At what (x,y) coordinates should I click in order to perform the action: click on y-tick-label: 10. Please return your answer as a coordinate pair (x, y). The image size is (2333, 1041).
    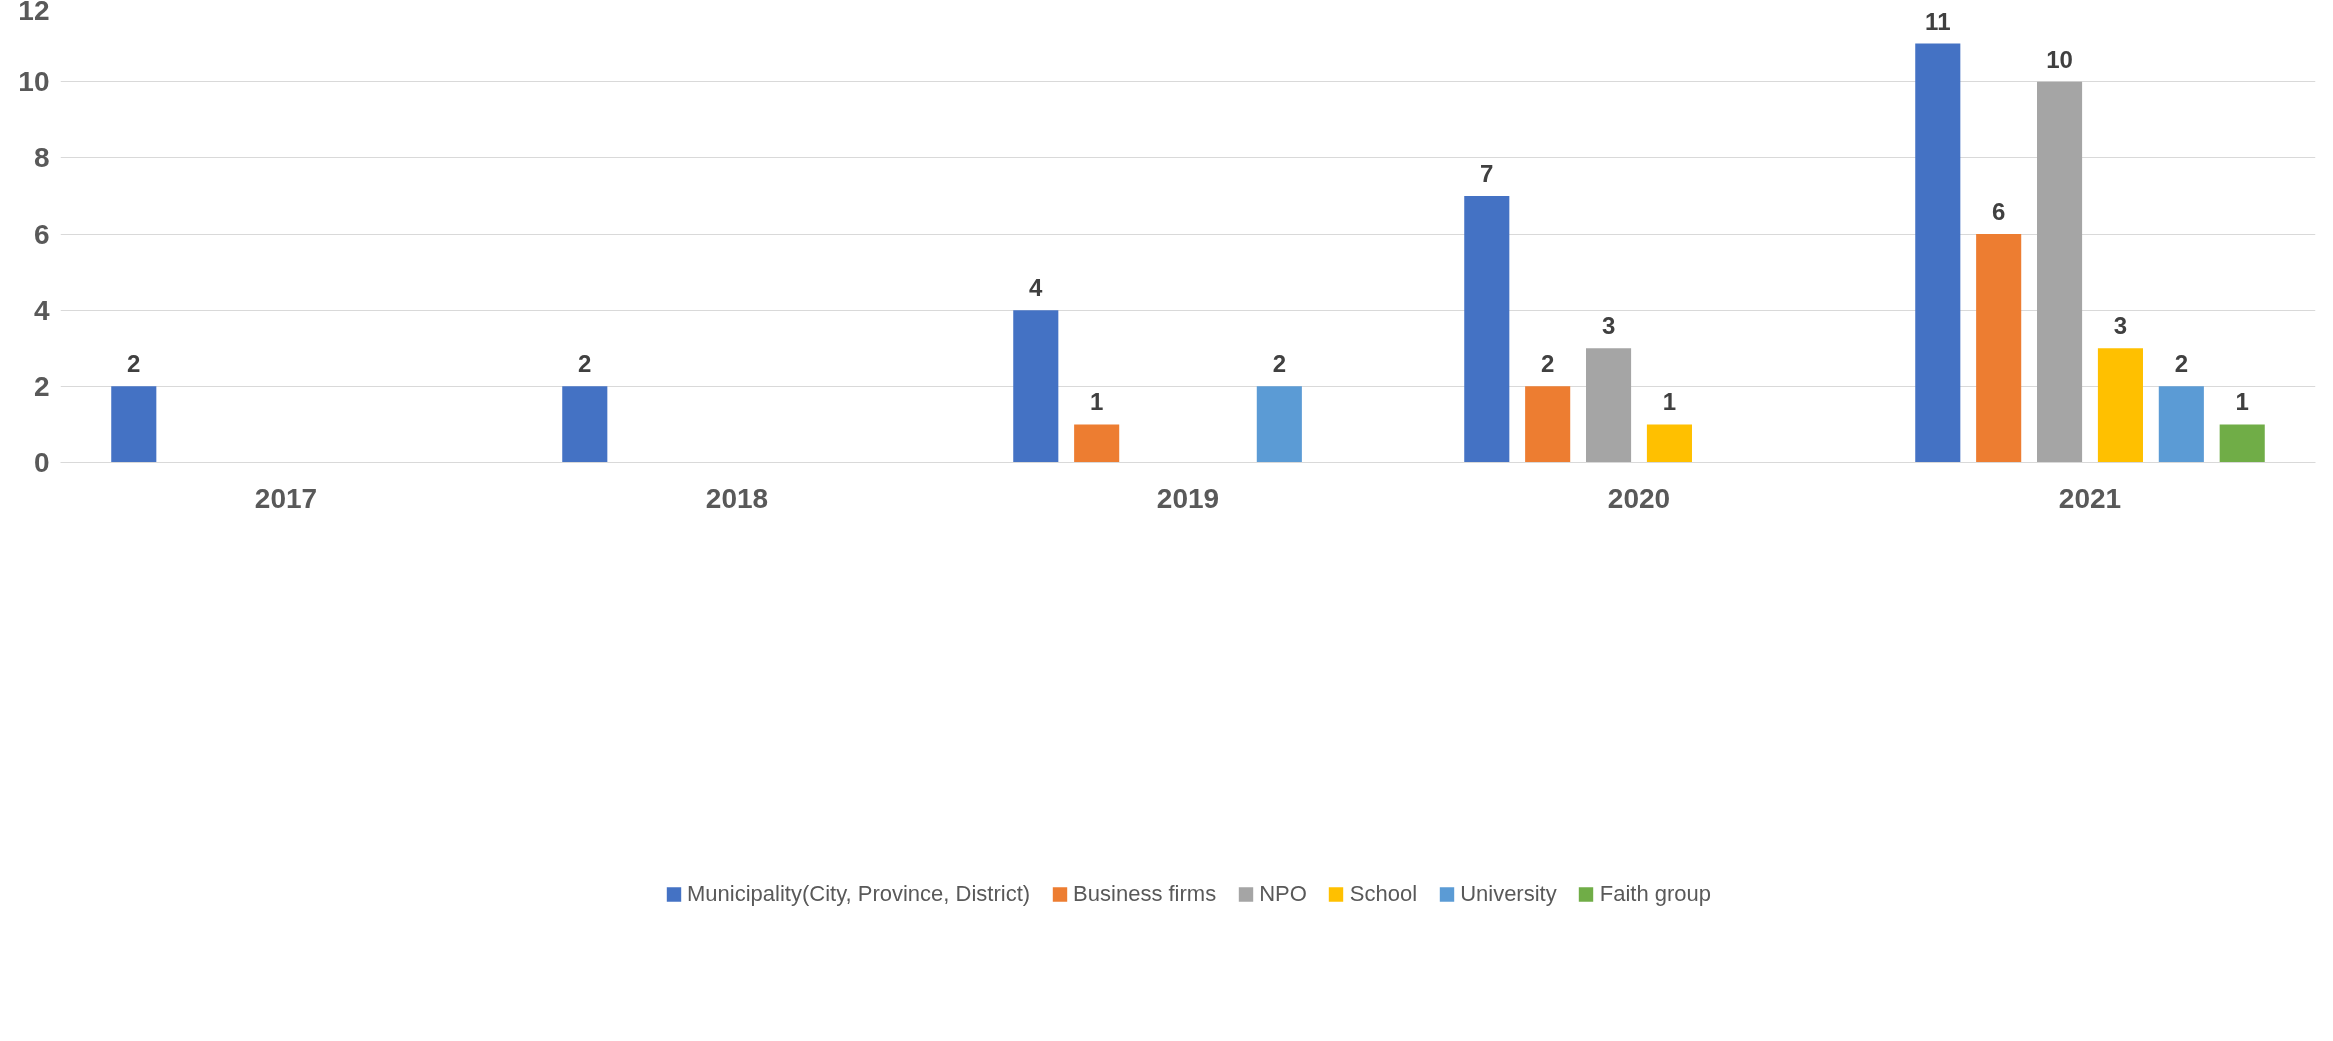
    Looking at the image, I should click on (34, 82).